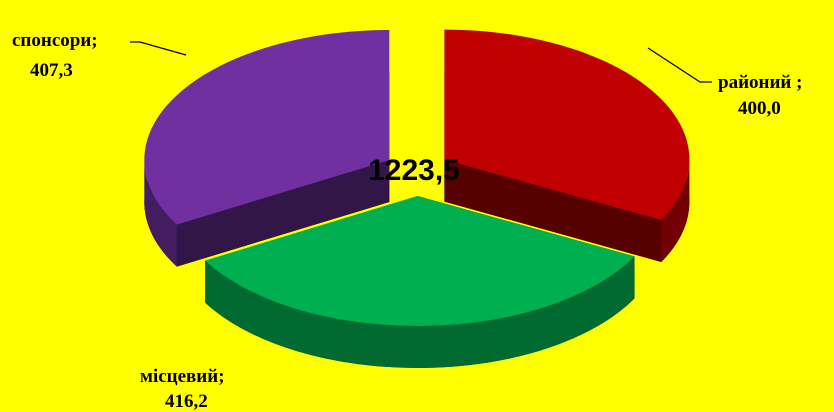 This screenshot has width=834, height=412. What do you see at coordinates (182, 376) in the screenshot?
I see `slice-label: місцевий;` at bounding box center [182, 376].